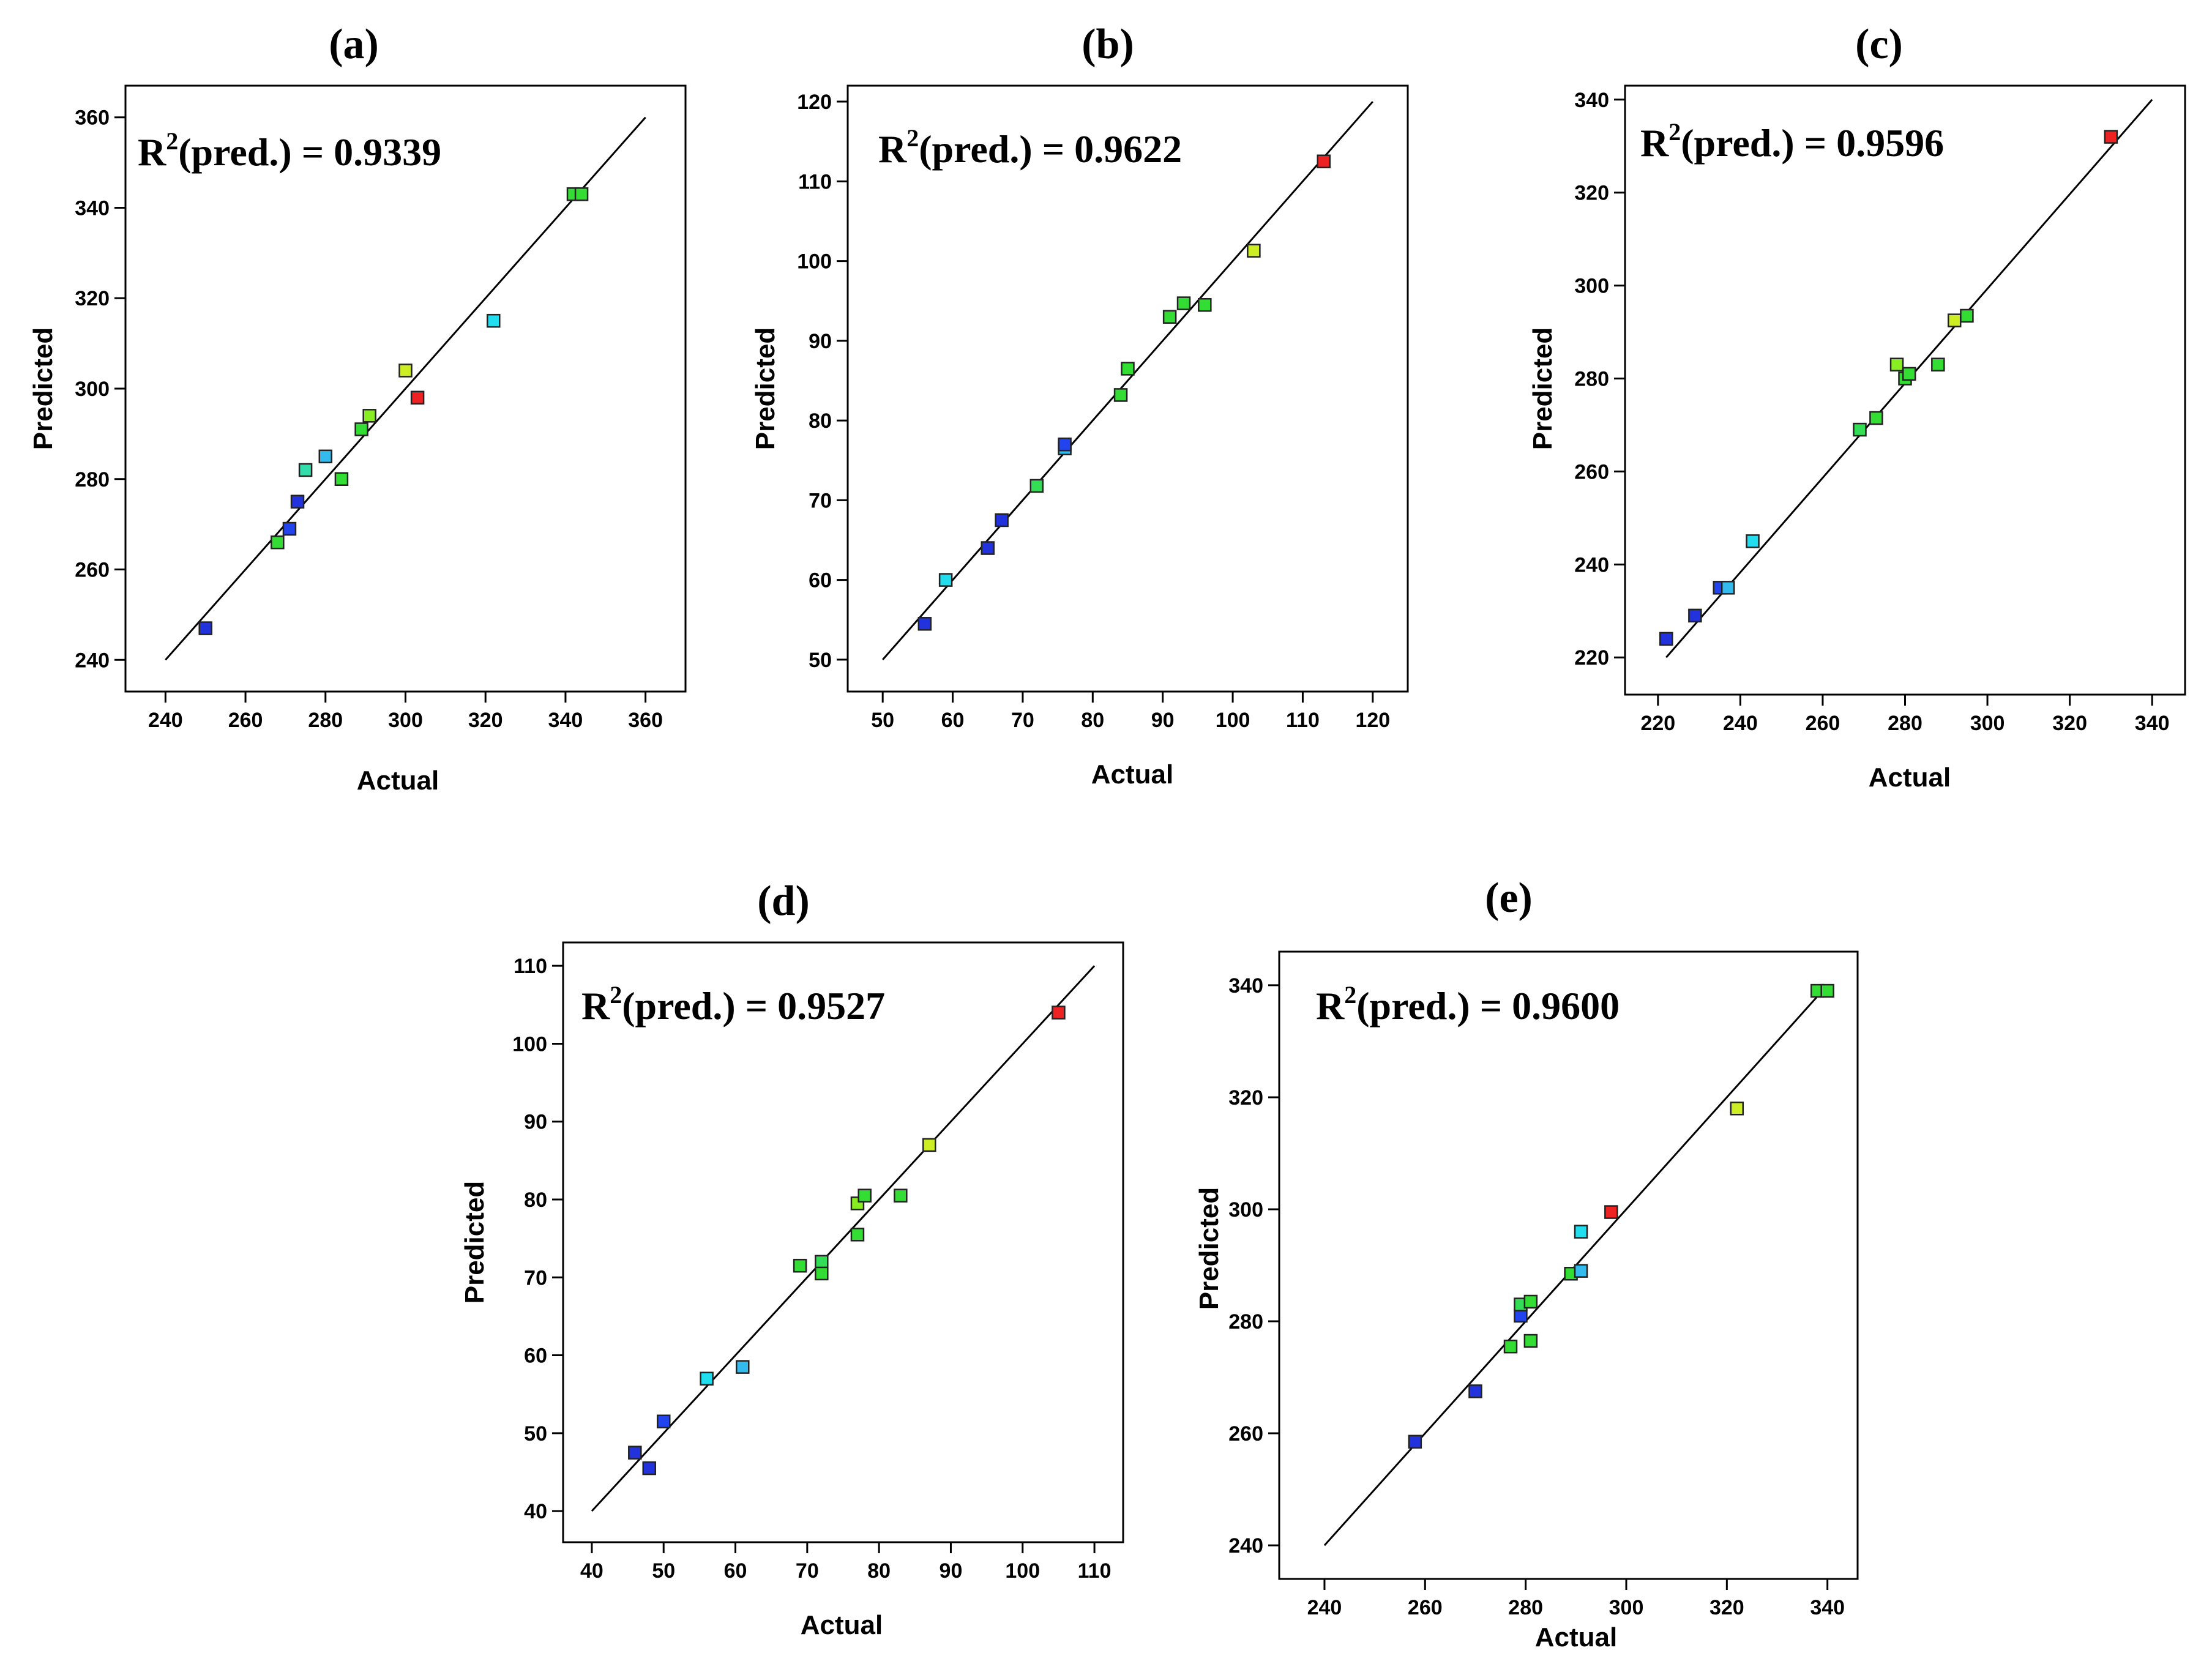  Describe the element at coordinates (1373, 720) in the screenshot. I see `x-tick-label: 120` at that location.